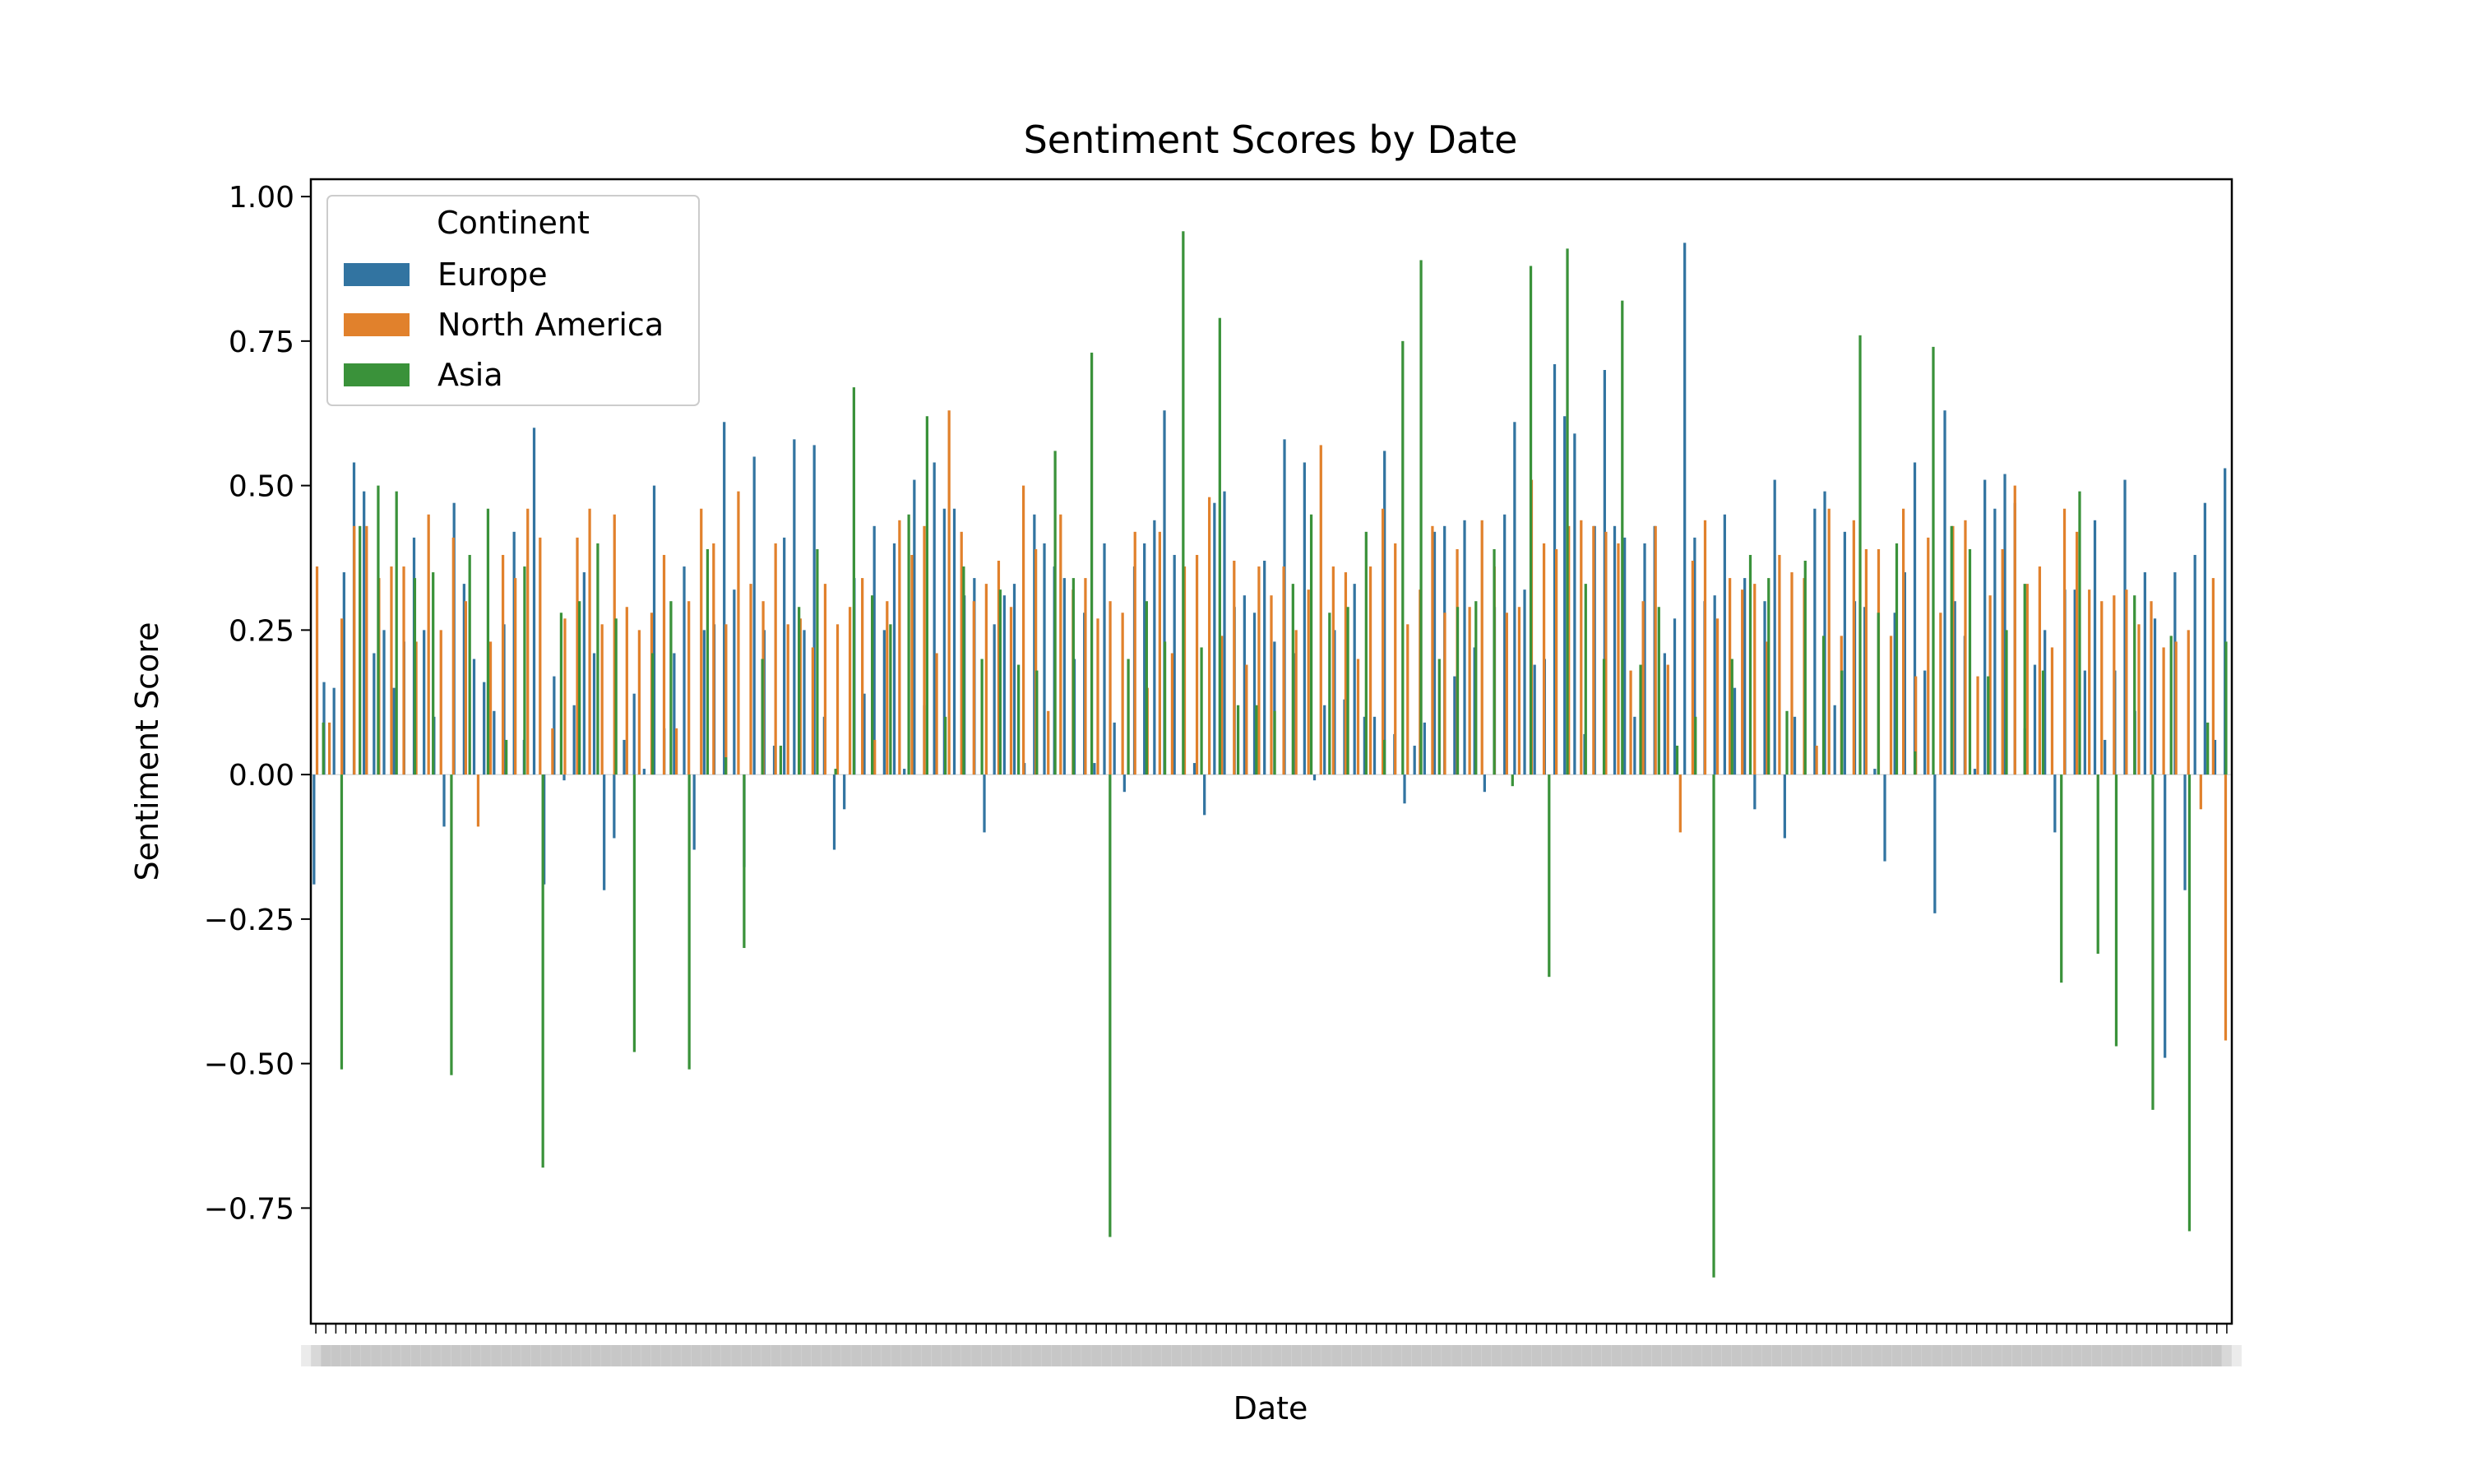  I want to click on legend-label: Europe, so click(493, 275).